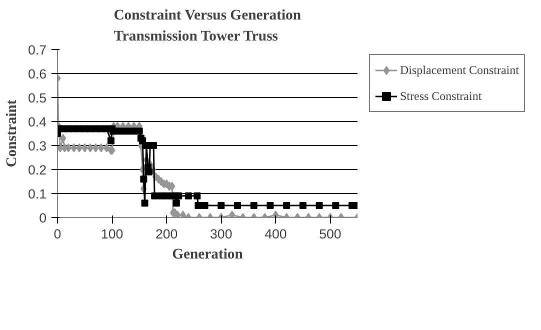 This screenshot has width=541, height=330. What do you see at coordinates (275, 234) in the screenshot?
I see `x-tick-label: 400` at bounding box center [275, 234].